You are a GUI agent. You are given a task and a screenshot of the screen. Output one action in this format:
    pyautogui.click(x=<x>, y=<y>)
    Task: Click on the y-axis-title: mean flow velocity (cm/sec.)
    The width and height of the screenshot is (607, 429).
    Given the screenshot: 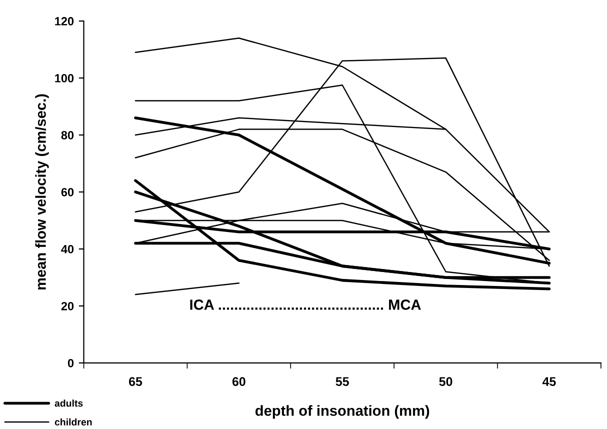 What is the action you would take?
    pyautogui.click(x=42, y=192)
    